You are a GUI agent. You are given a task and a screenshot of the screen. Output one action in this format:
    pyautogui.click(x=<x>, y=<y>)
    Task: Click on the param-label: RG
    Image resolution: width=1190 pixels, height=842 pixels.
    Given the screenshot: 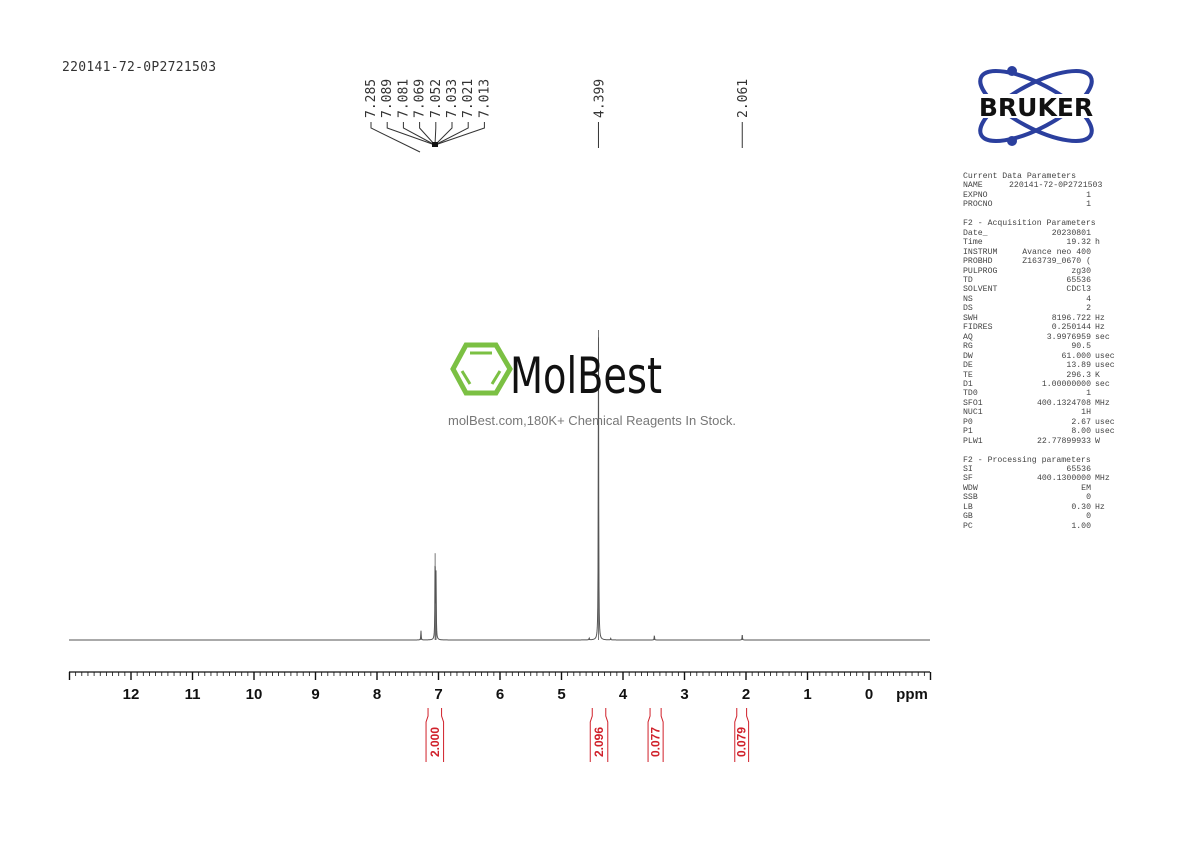 What is the action you would take?
    pyautogui.click(x=968, y=347)
    